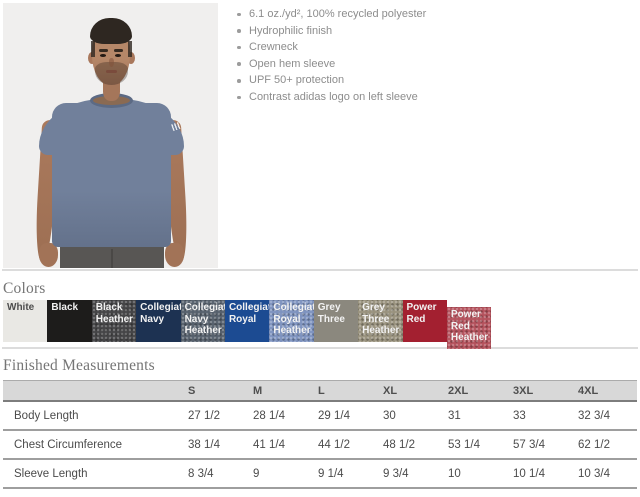 This screenshot has height=497, width=640. I want to click on measurement-value: 29 1/4, so click(344, 416).